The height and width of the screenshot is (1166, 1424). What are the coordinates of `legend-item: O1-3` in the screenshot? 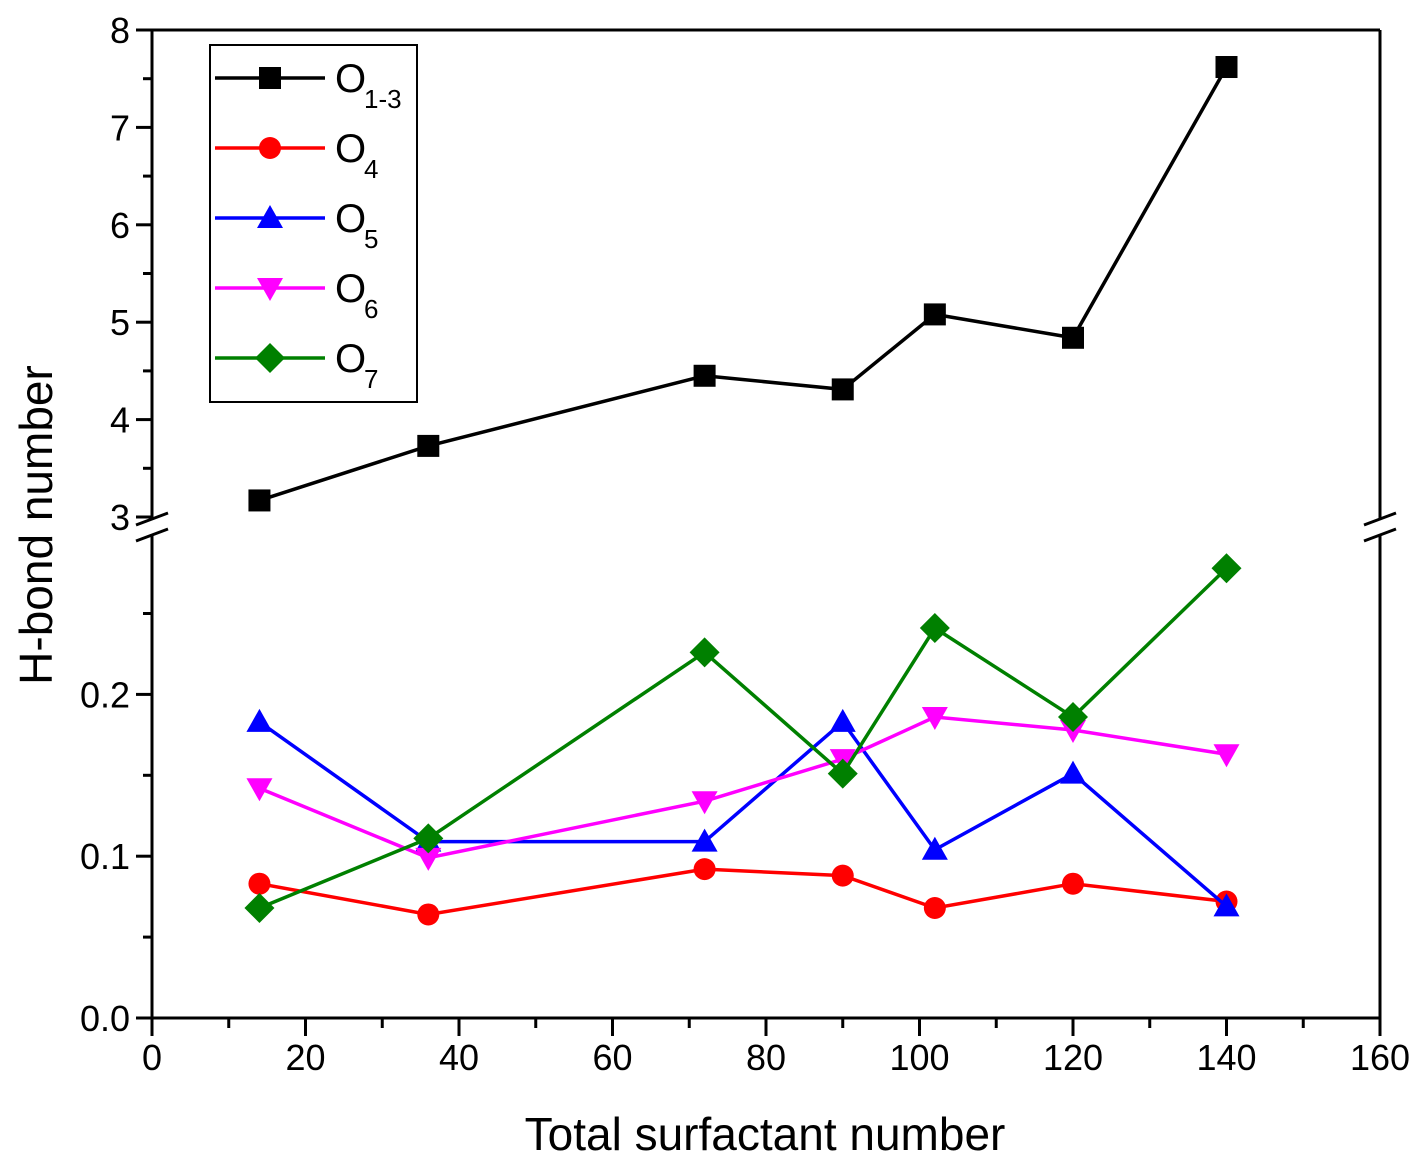 It's located at (308, 85).